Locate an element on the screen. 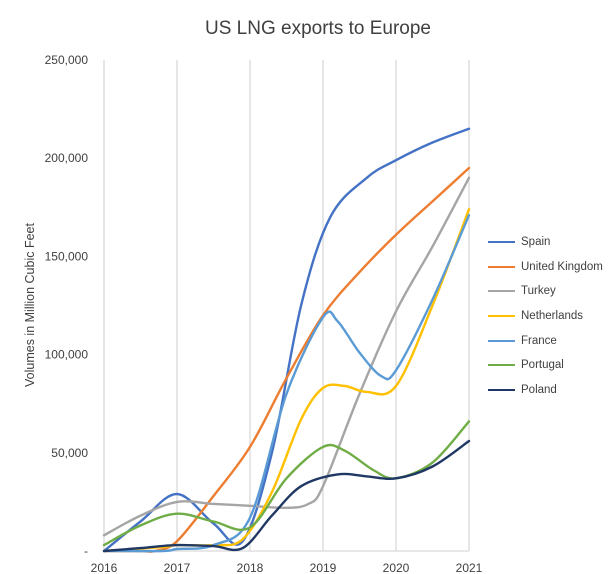 This screenshot has height=574, width=610. legend-item-netherlands: Netherlands is located at coordinates (545, 316).